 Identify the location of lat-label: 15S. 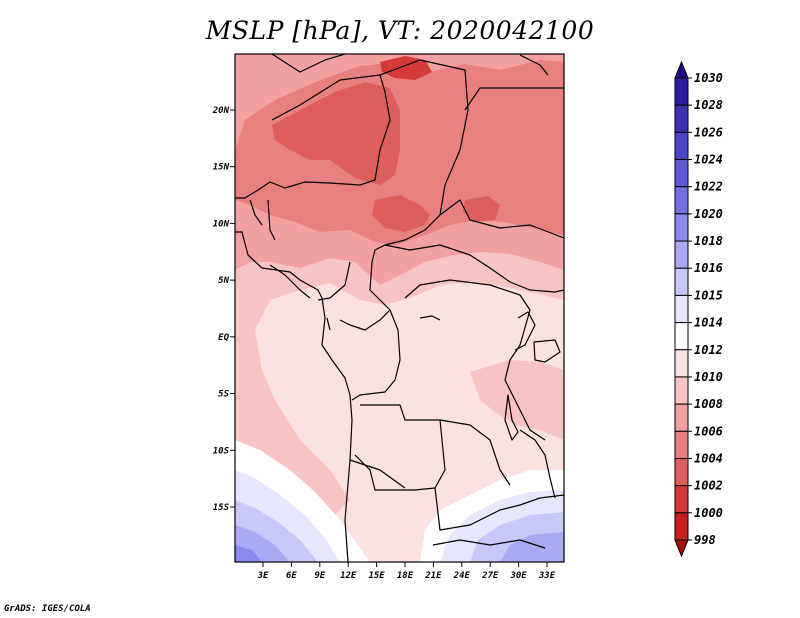
(221, 508).